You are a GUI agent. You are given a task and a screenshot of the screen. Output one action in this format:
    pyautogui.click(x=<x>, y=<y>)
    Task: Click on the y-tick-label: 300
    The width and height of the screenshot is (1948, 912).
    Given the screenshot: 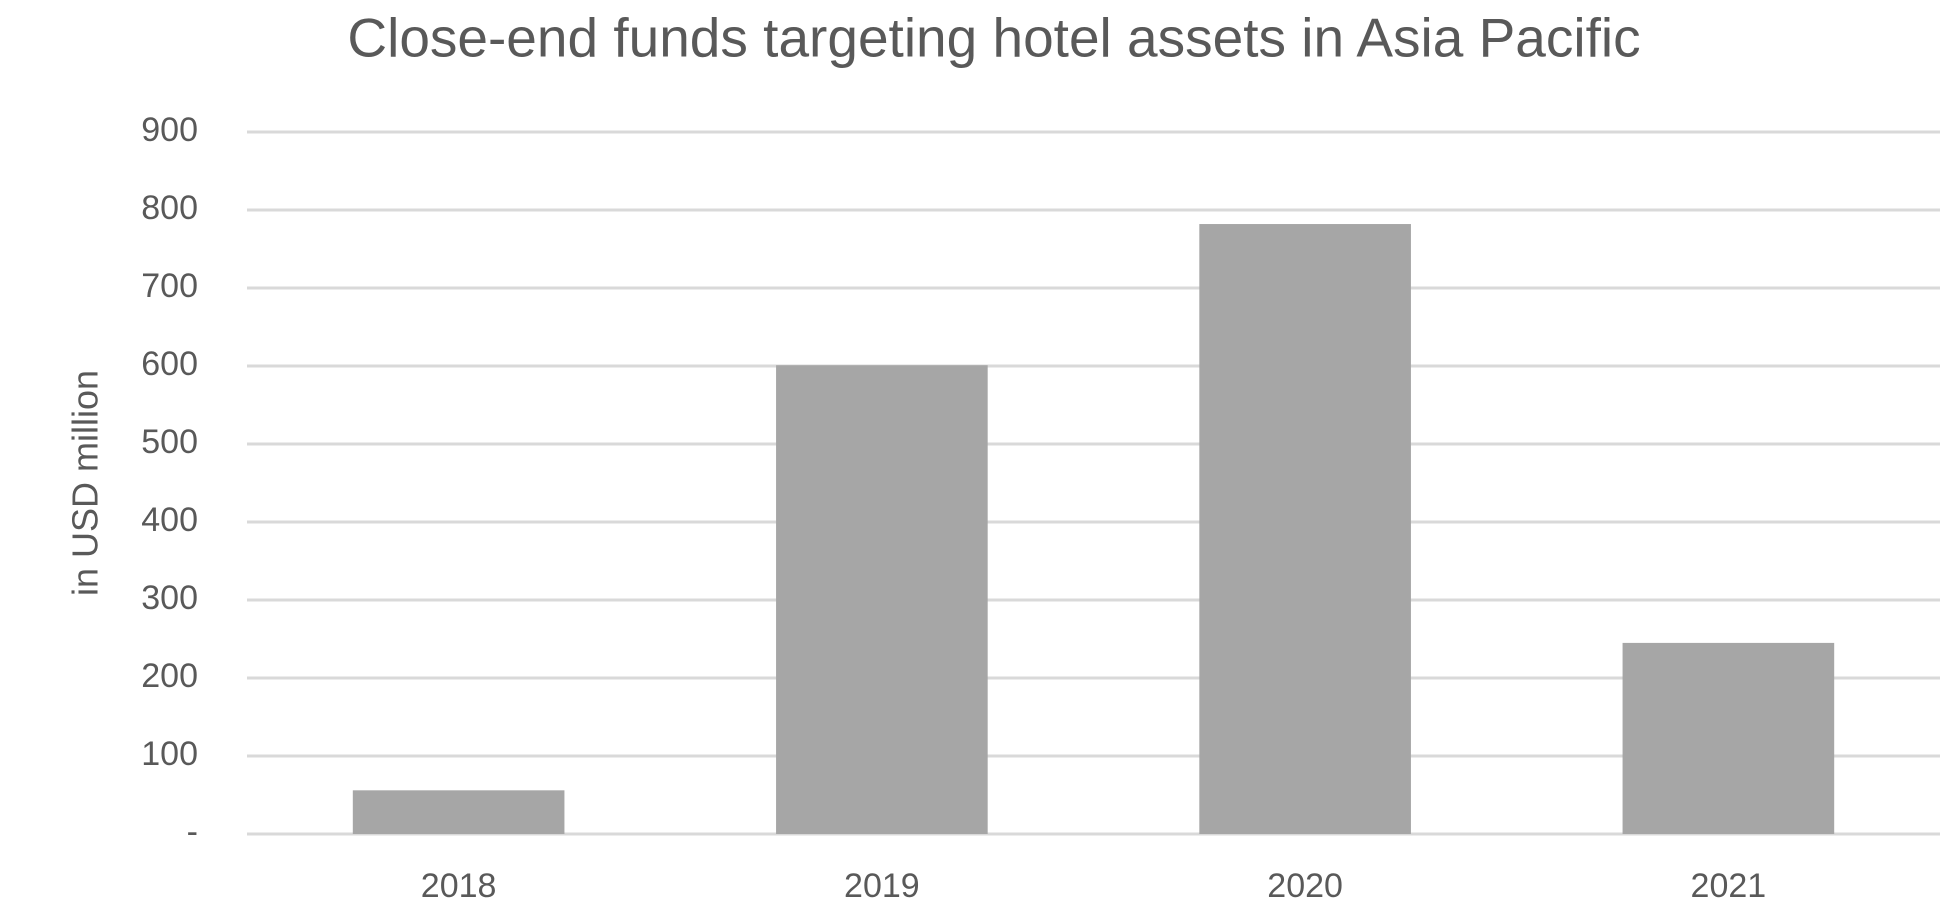 What is the action you would take?
    pyautogui.click(x=169, y=598)
    